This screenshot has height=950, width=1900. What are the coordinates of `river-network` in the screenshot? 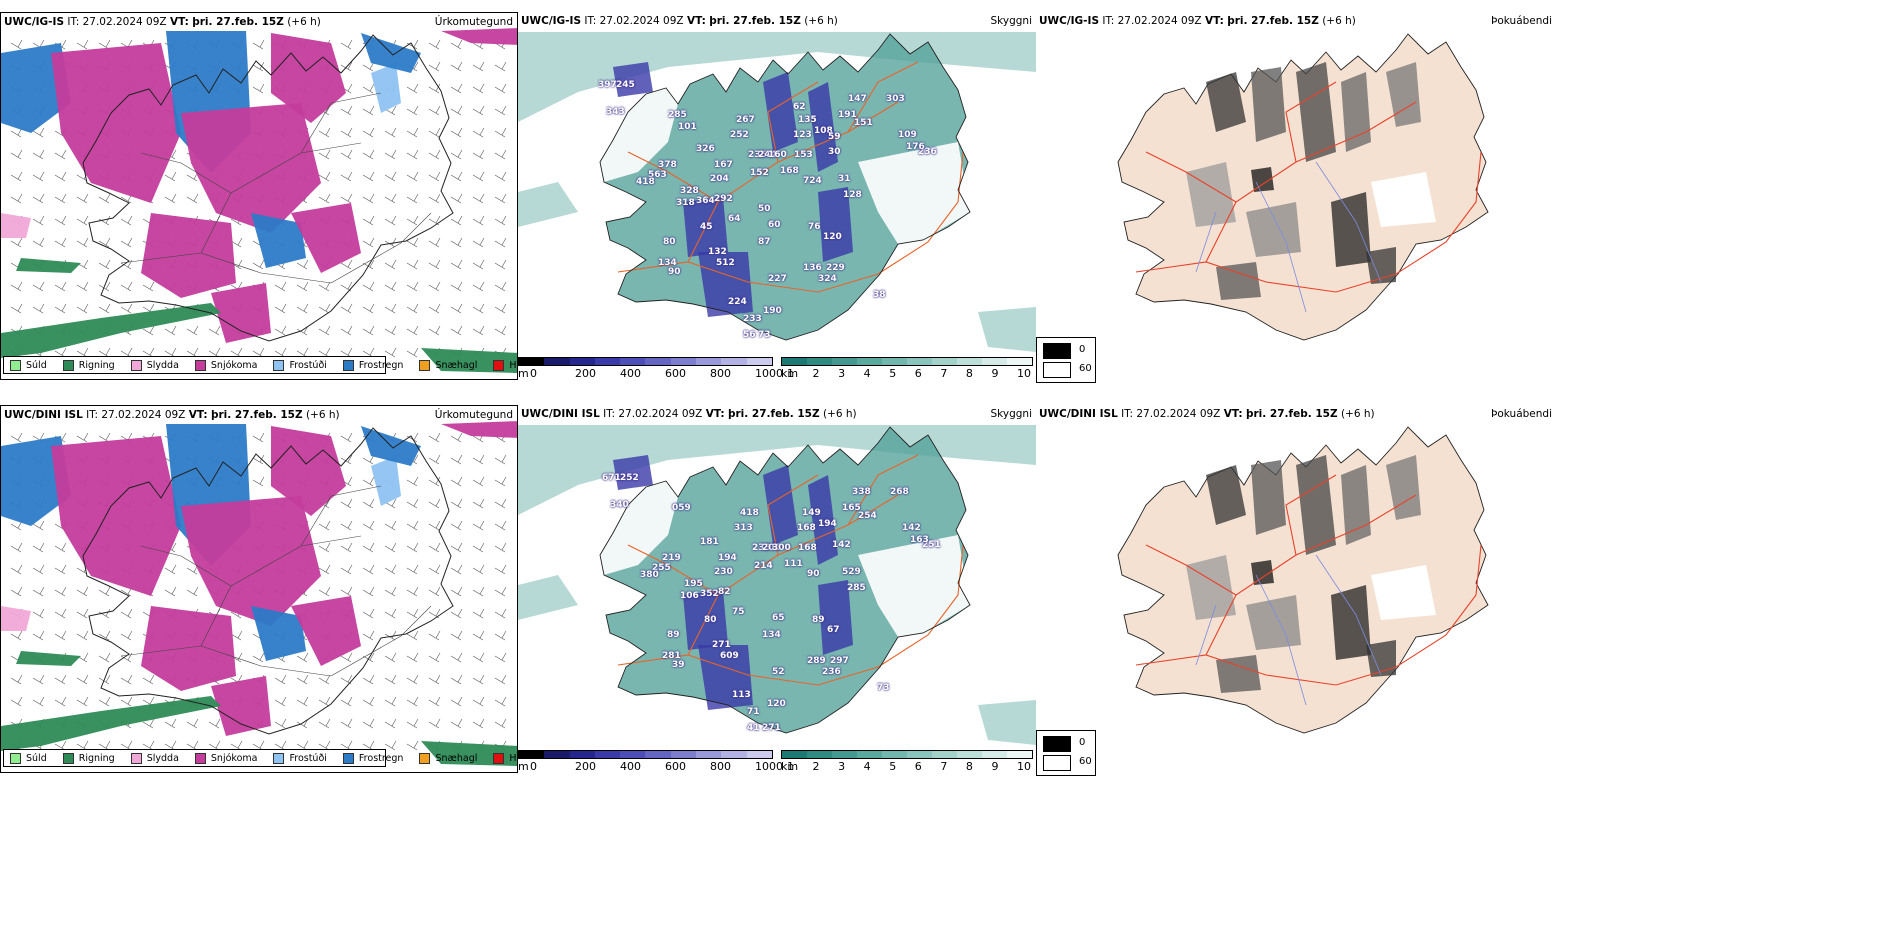 It's located at (1288, 630).